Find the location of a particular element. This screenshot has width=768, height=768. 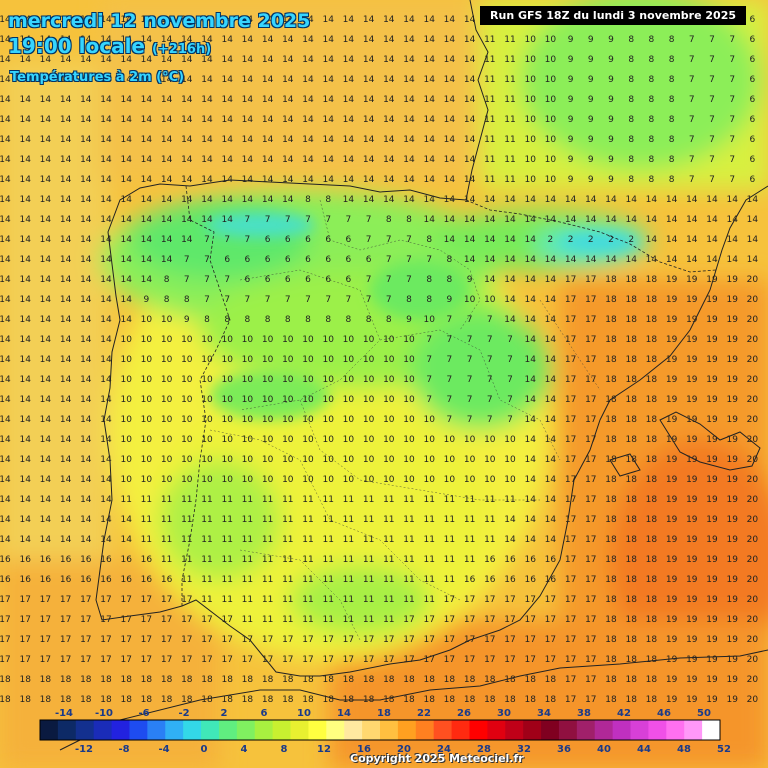

legend-top-label: 2 is located at coordinates (224, 713).